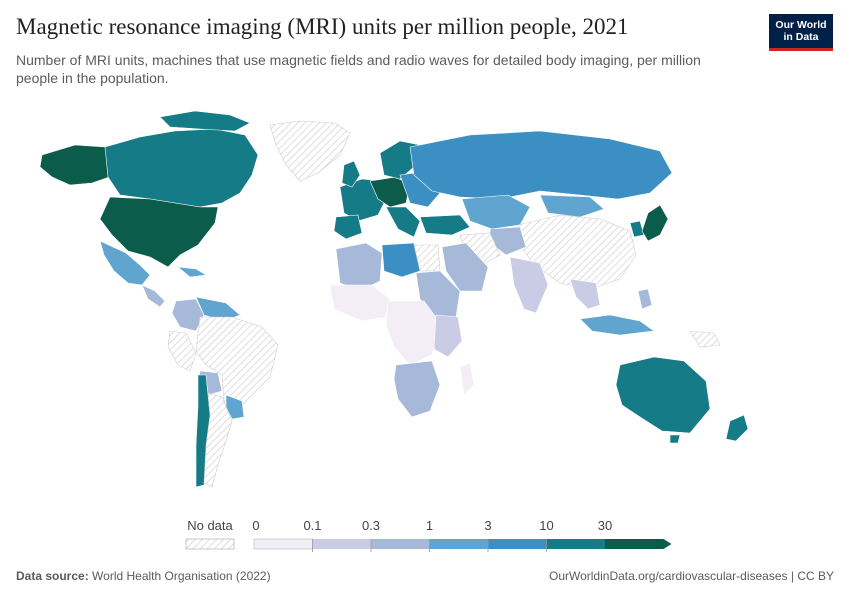  Describe the element at coordinates (153, 296) in the screenshot. I see `country-central-america` at that location.